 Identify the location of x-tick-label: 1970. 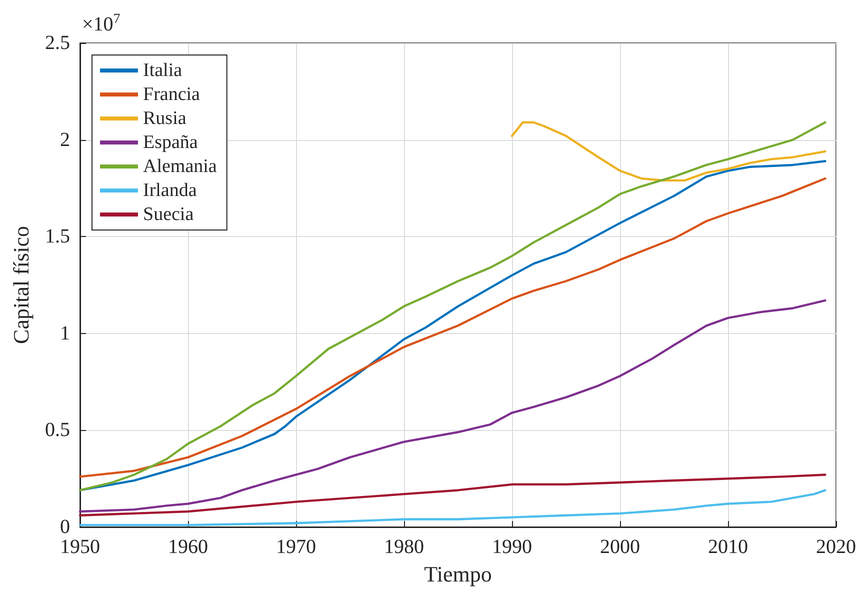
(296, 547).